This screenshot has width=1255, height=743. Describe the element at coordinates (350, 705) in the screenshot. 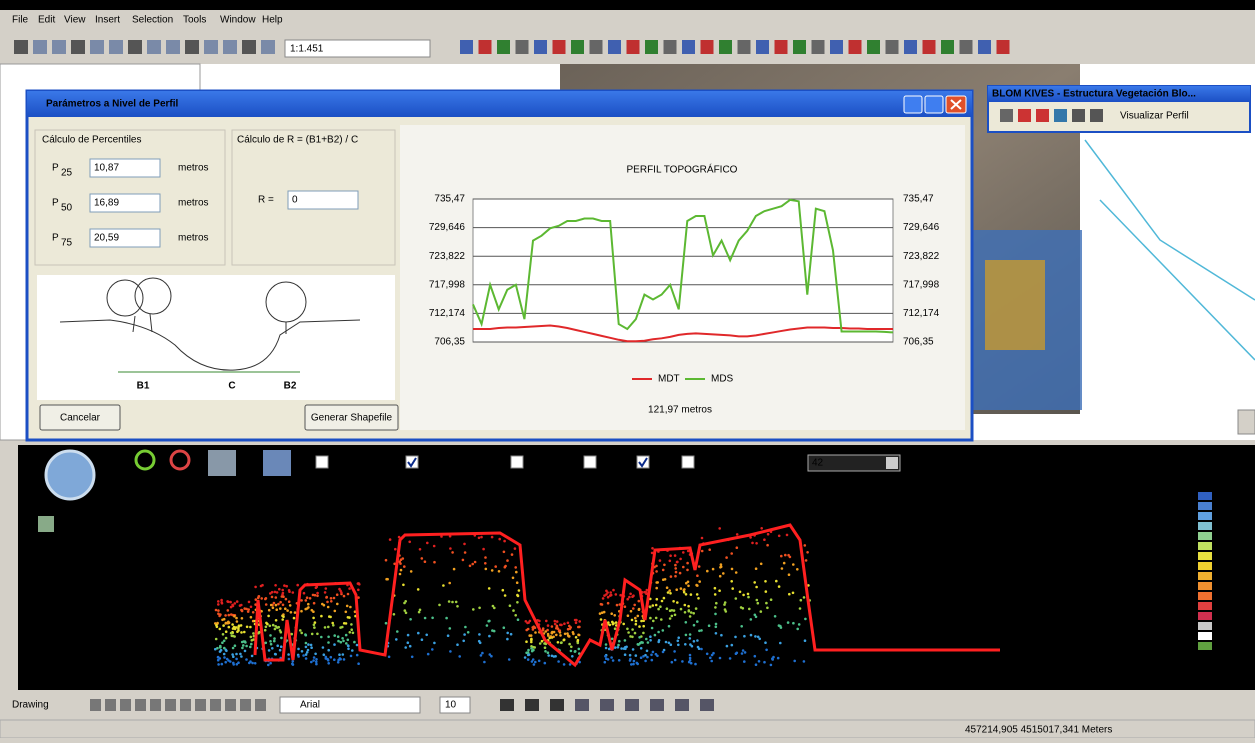

I see `font-box` at that location.